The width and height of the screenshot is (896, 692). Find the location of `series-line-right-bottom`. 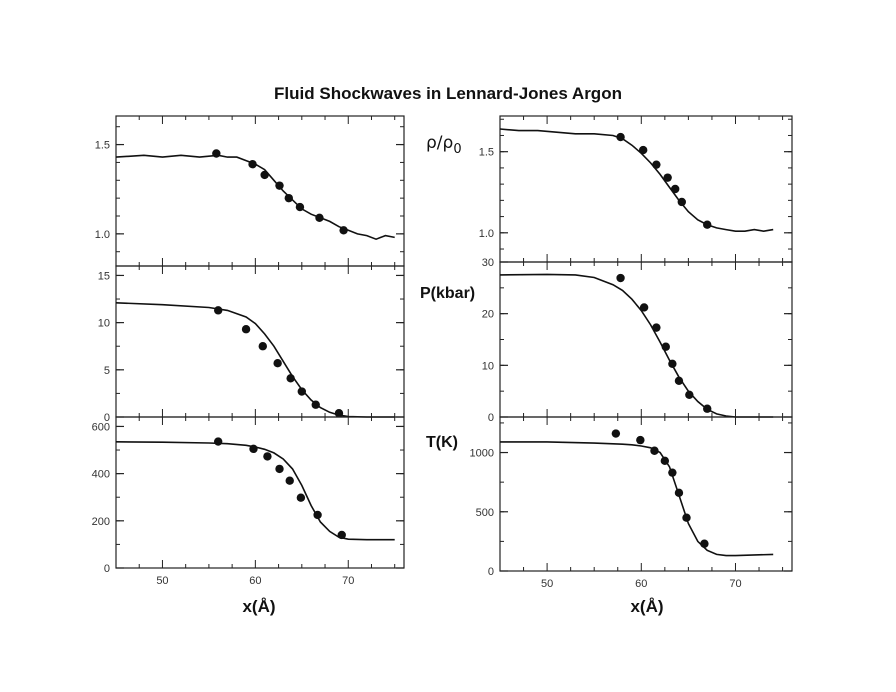

series-line-right-bottom is located at coordinates (637, 499).